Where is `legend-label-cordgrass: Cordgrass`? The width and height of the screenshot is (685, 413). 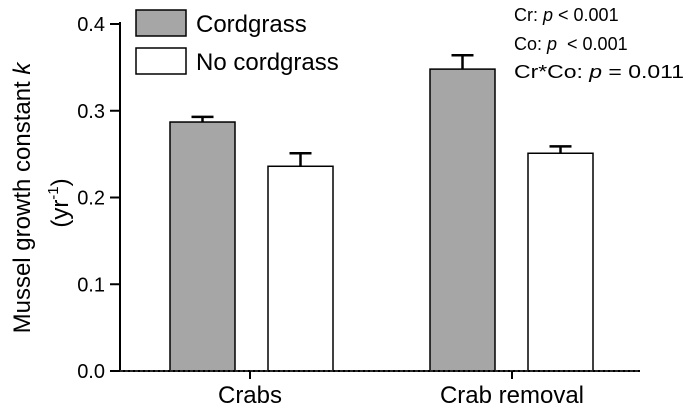 legend-label-cordgrass: Cordgrass is located at coordinates (251, 24).